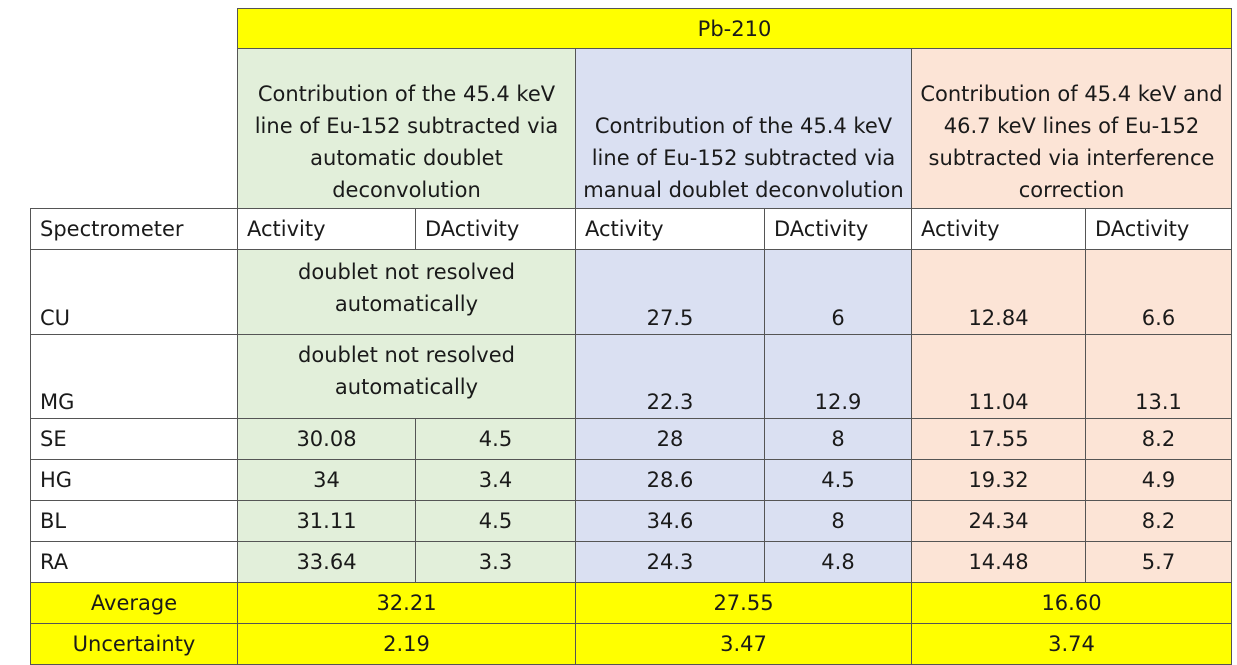  What do you see at coordinates (134, 376) in the screenshot?
I see `spectrometer-name: MG` at bounding box center [134, 376].